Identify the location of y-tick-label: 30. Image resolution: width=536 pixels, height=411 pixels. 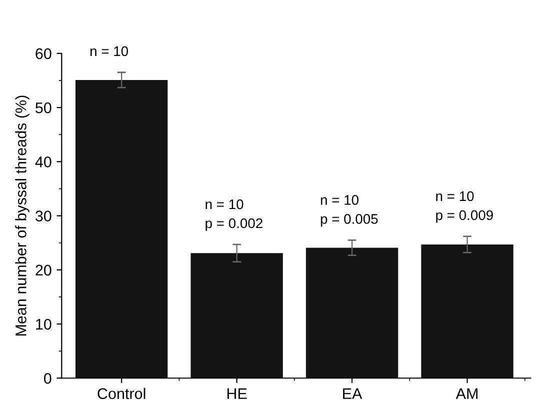
(44, 216).